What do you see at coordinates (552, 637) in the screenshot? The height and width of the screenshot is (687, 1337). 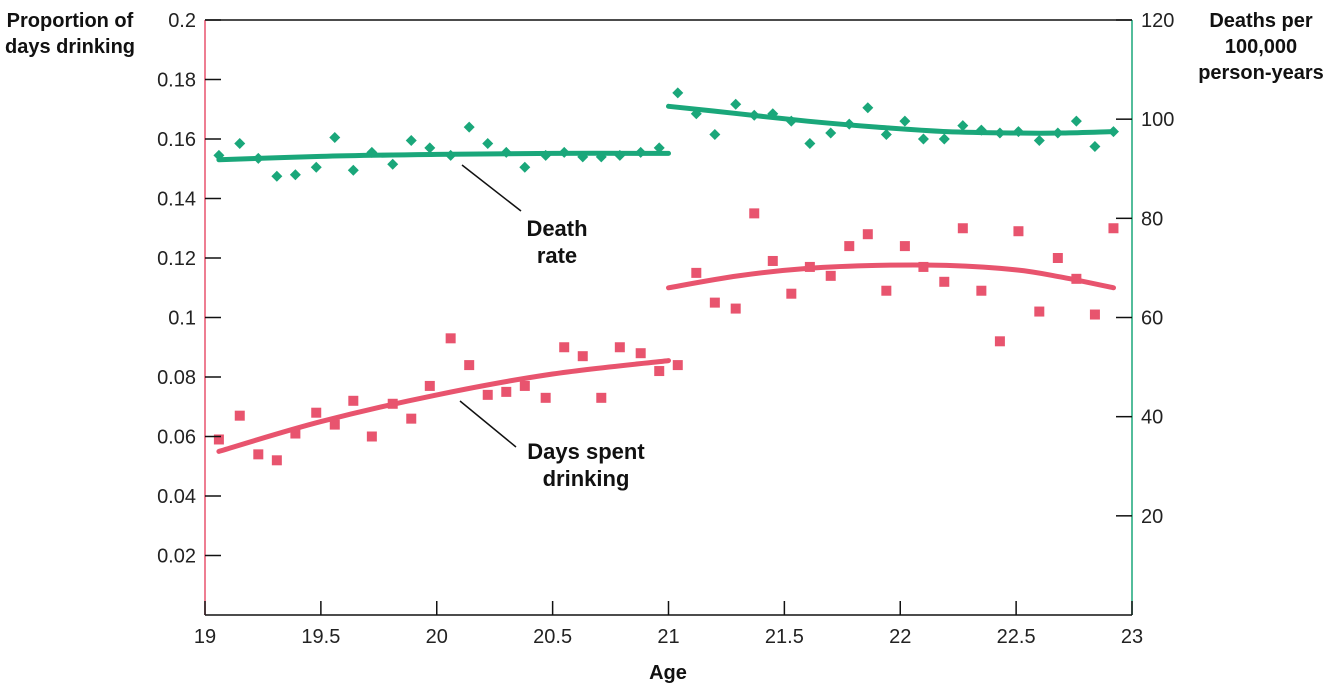 I see `x-tick-label: 20.5` at bounding box center [552, 637].